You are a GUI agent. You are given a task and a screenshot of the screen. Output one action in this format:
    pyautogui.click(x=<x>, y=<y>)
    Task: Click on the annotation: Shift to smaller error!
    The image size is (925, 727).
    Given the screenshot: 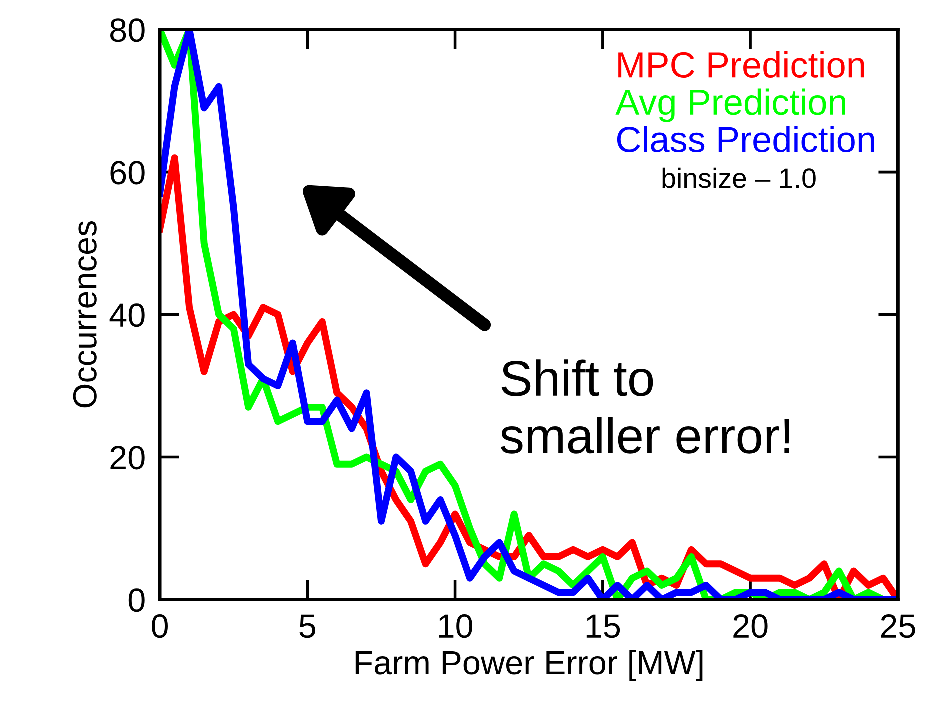 What is the action you would take?
    pyautogui.click(x=645, y=407)
    